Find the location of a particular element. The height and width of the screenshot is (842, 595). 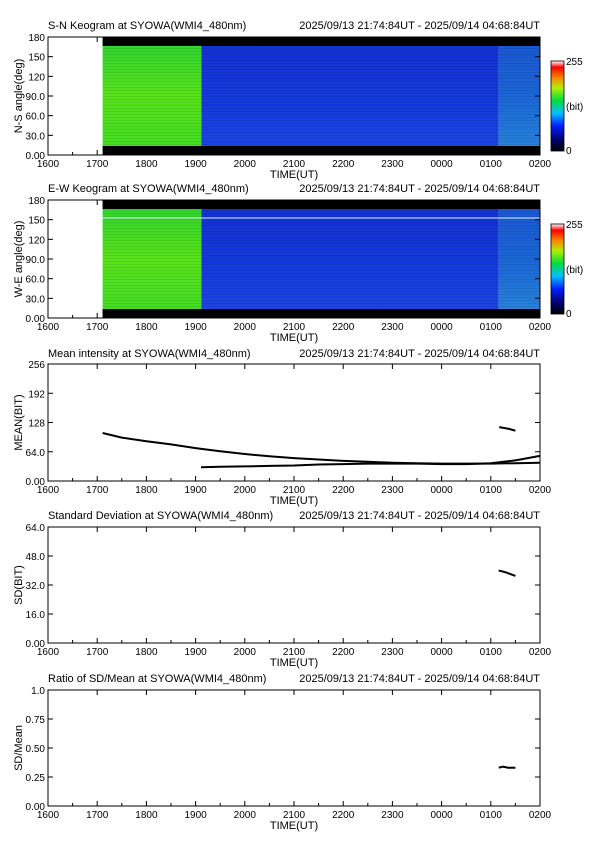

y-tick-label: 192 is located at coordinates (36, 394).